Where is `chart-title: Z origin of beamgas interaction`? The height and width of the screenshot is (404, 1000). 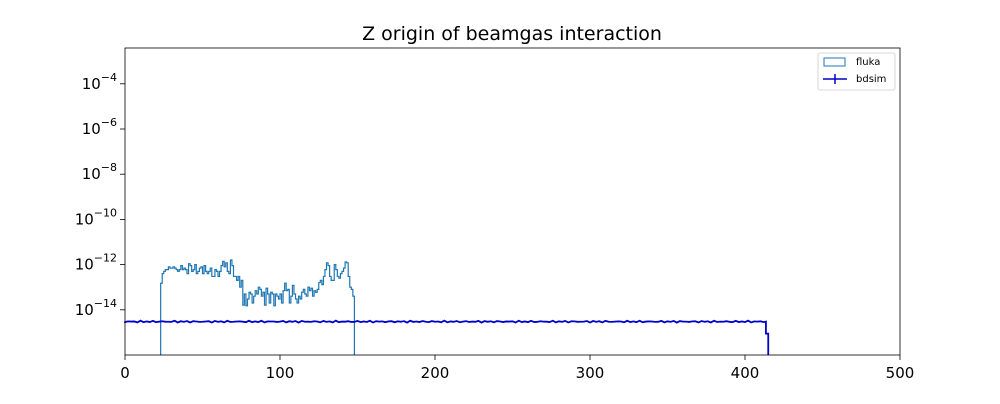
chart-title: Z origin of beamgas interaction is located at coordinates (512, 34).